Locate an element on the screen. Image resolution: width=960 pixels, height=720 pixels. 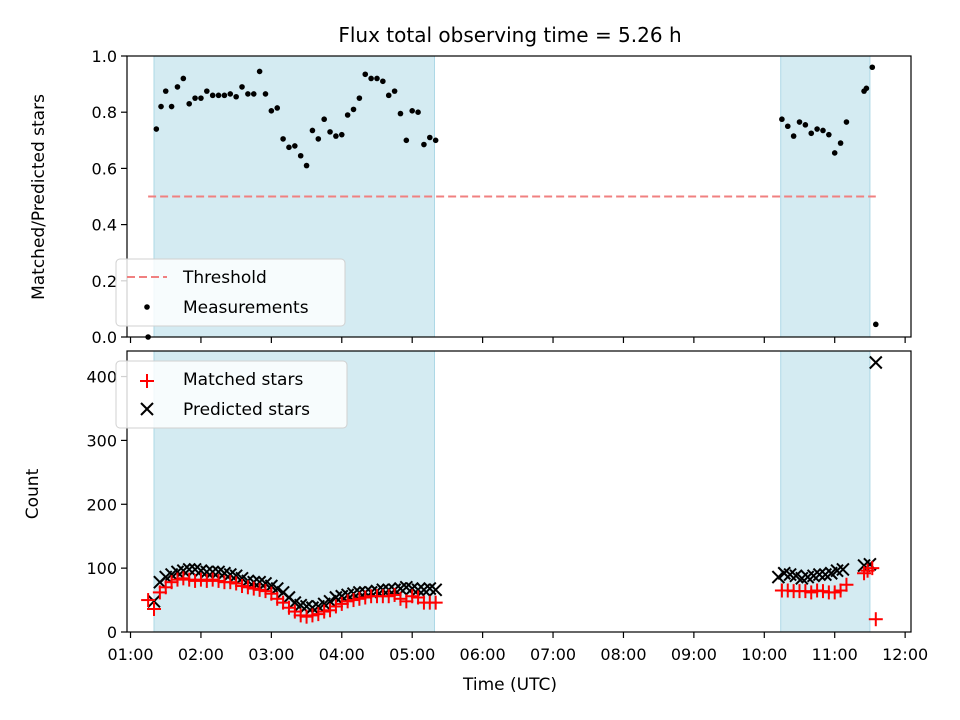
x-tick-label: 06:00 is located at coordinates (483, 654).